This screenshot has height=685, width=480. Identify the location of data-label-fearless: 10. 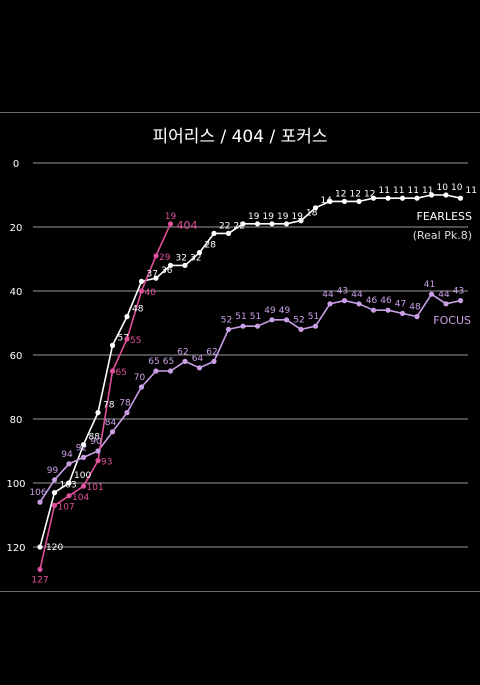
(443, 188).